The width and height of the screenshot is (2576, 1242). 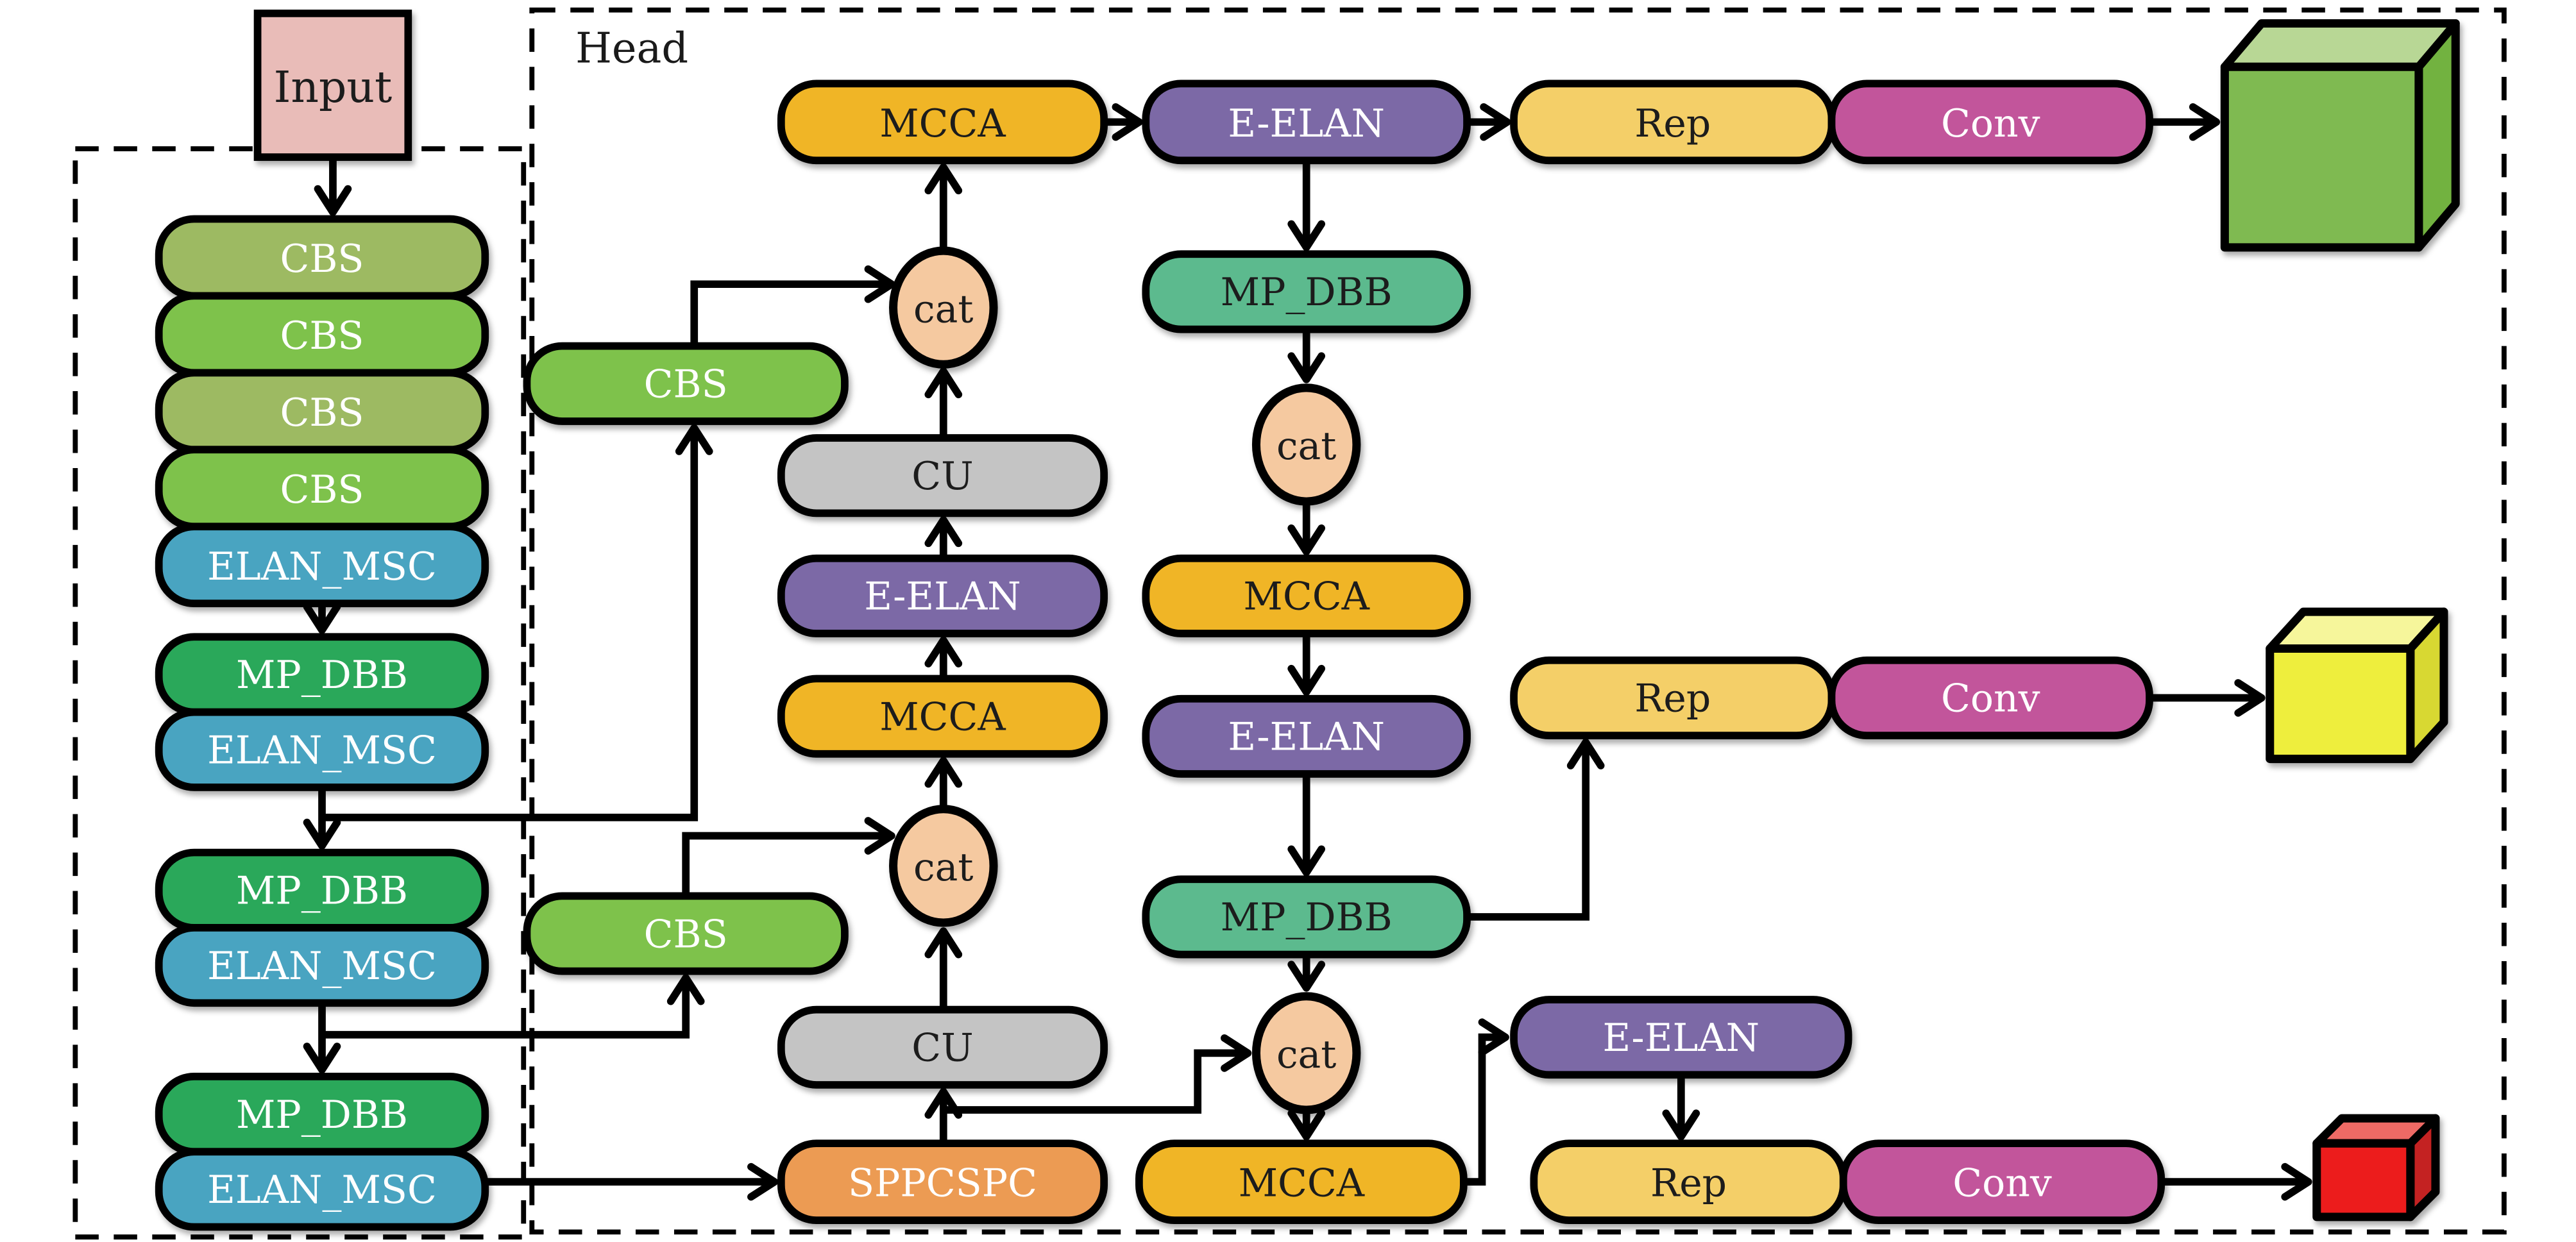 I want to click on node-backbone-cbs-3: CBS, so click(x=322, y=412).